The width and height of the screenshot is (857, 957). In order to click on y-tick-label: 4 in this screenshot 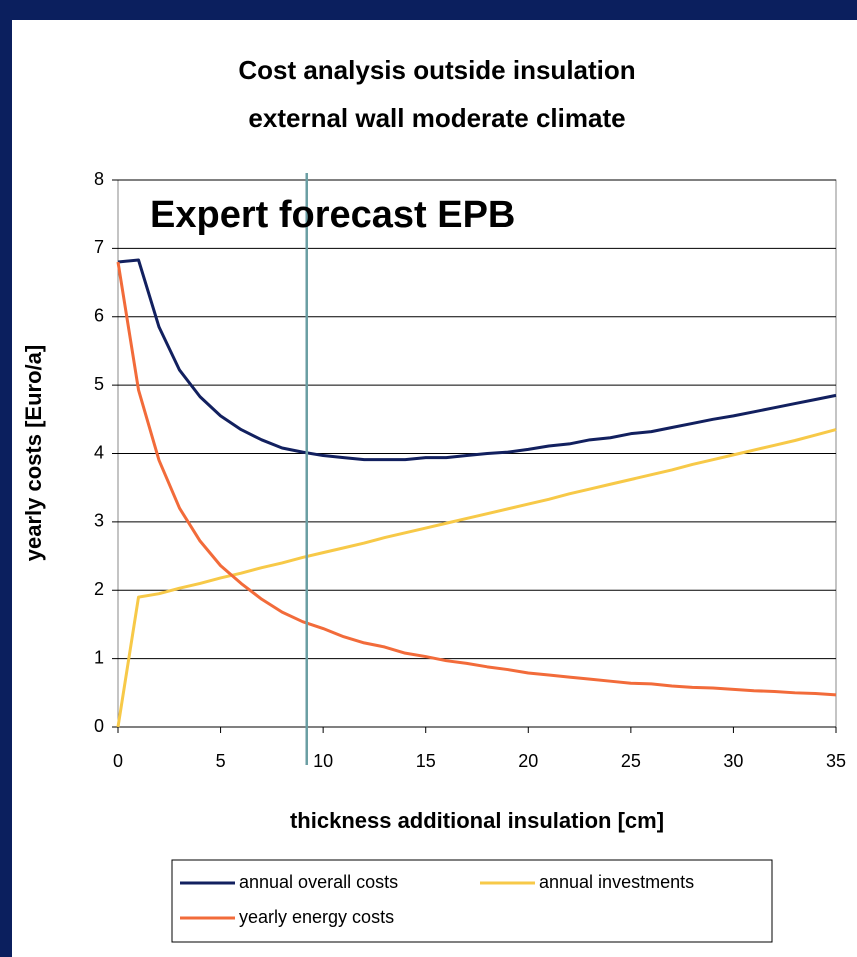, I will do `click(99, 452)`.